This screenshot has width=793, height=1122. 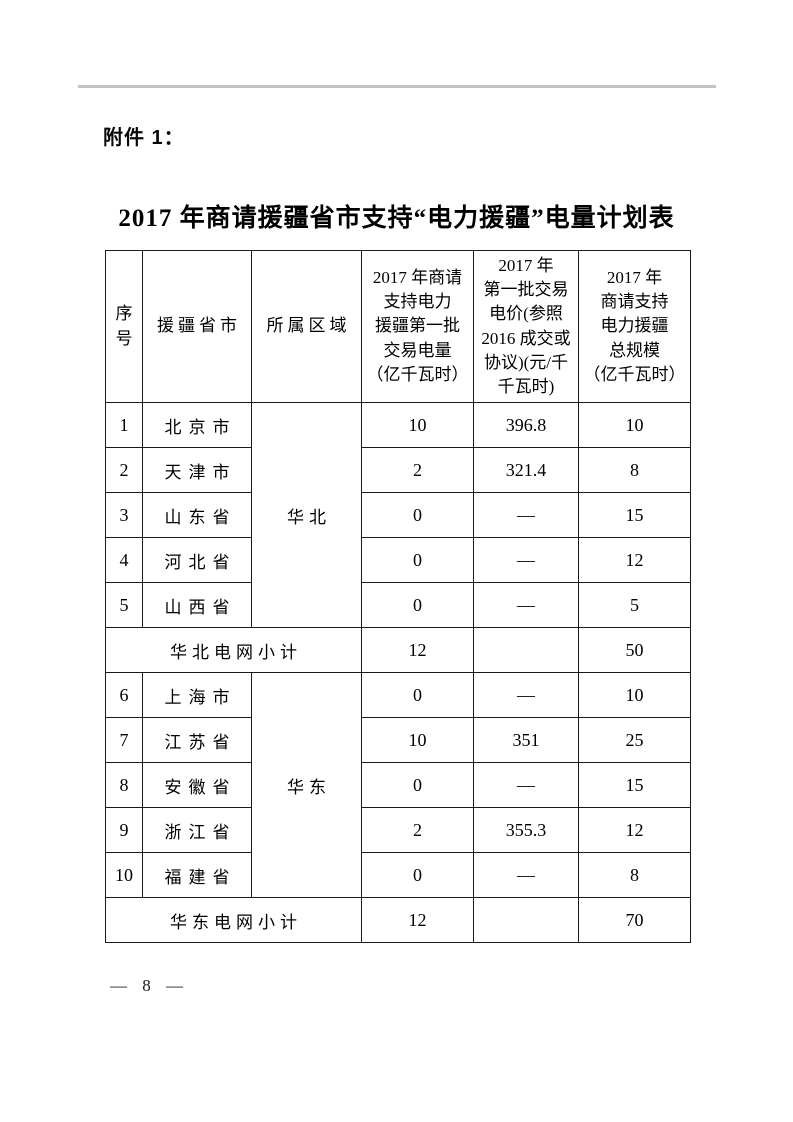 I want to click on subtotal-row-north: 华北电网小计 12 50, so click(x=398, y=650).